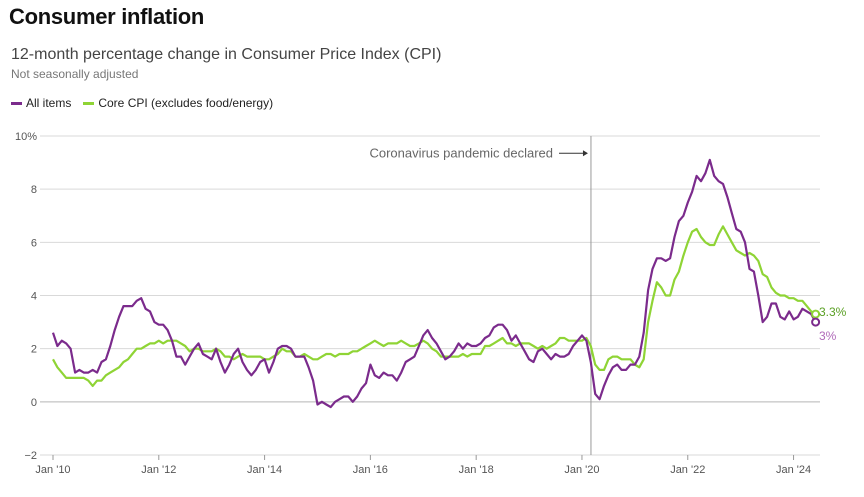  Describe the element at coordinates (26, 137) in the screenshot. I see `y-tick-label: 10%` at that location.